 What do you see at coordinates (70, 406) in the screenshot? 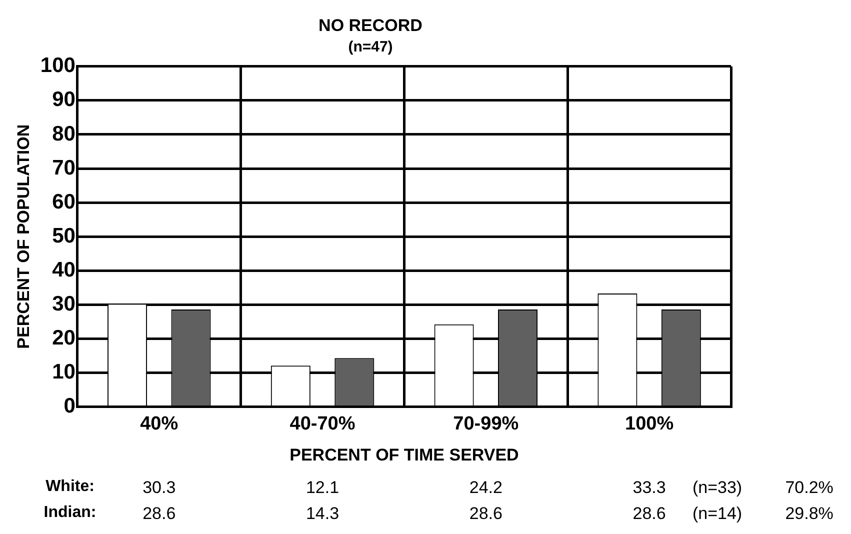
I see `y-tick-label: 0` at bounding box center [70, 406].